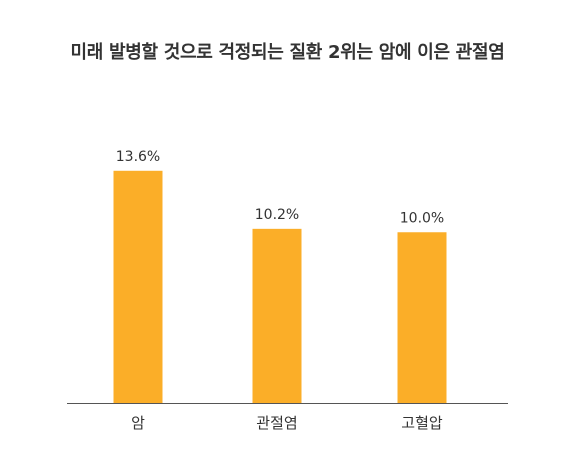  What do you see at coordinates (277, 215) in the screenshot?
I see `data-label-1: 10.2%` at bounding box center [277, 215].